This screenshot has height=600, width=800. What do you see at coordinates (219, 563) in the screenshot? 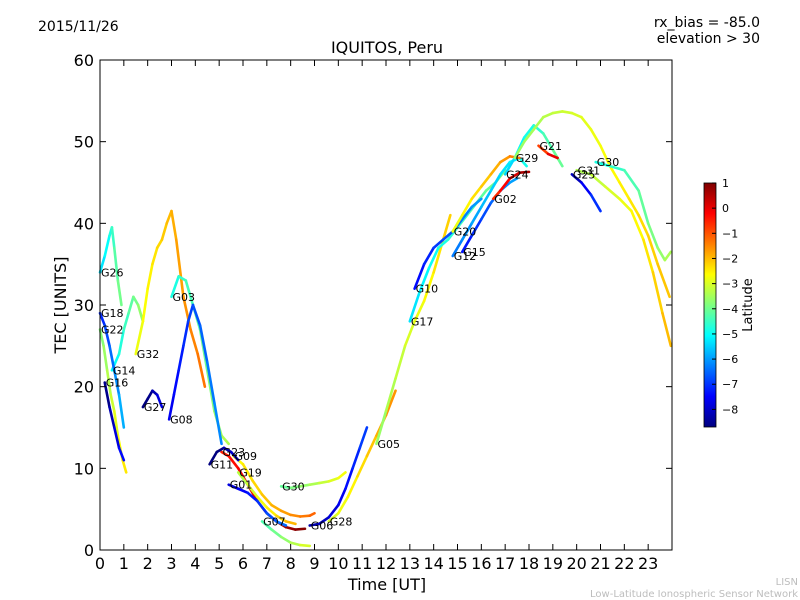
I see `x-tick-label: 5` at bounding box center [219, 563].